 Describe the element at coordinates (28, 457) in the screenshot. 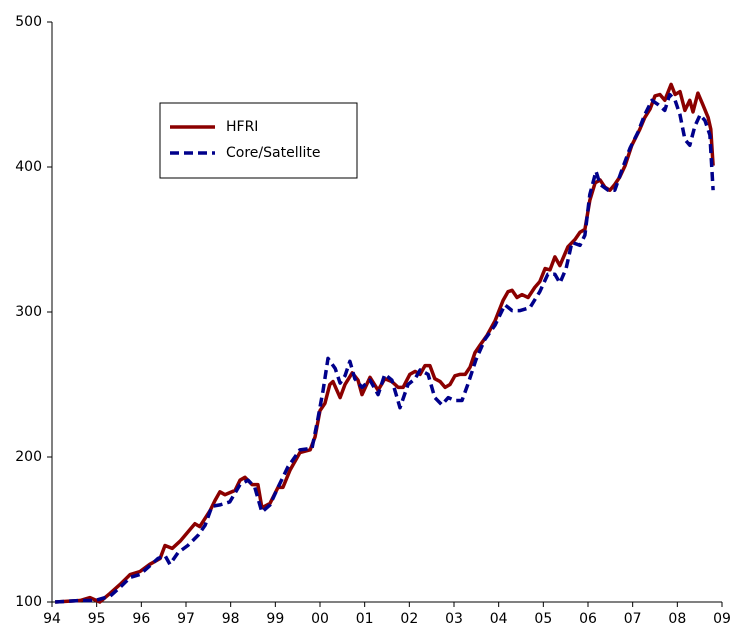

I see `y-tick-label: 200` at that location.